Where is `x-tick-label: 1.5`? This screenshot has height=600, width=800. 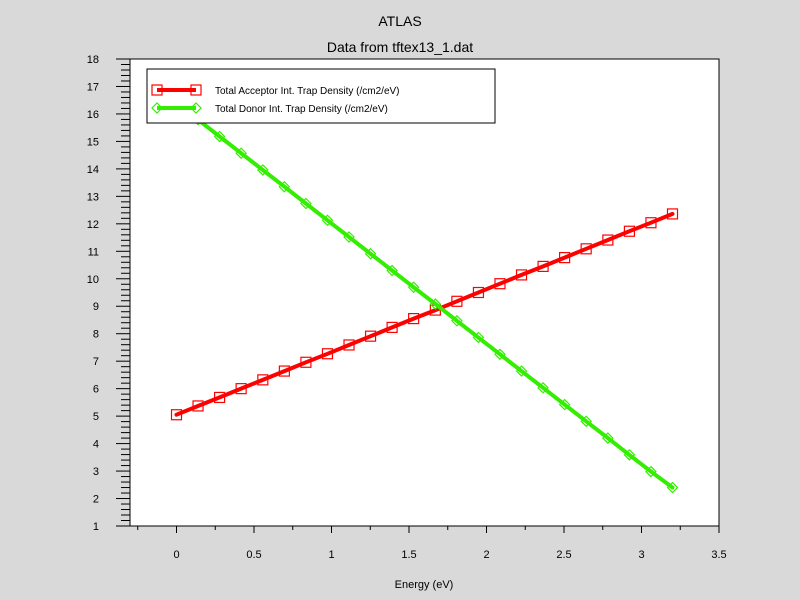
x-tick-label: 1.5 is located at coordinates (408, 555).